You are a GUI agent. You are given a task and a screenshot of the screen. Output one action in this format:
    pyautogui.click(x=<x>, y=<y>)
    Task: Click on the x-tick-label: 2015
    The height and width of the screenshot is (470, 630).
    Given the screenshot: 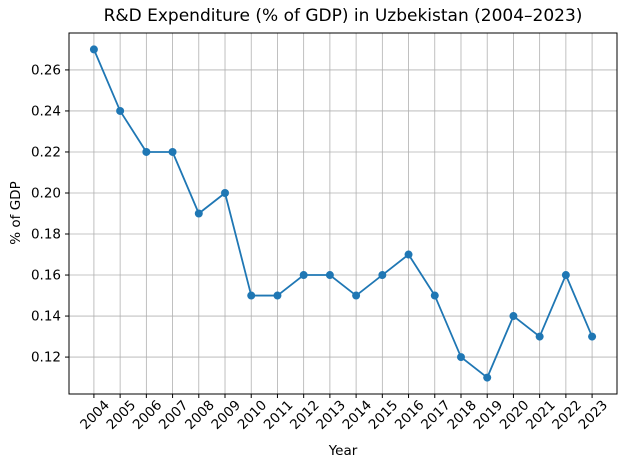 What is the action you would take?
    pyautogui.click(x=384, y=415)
    